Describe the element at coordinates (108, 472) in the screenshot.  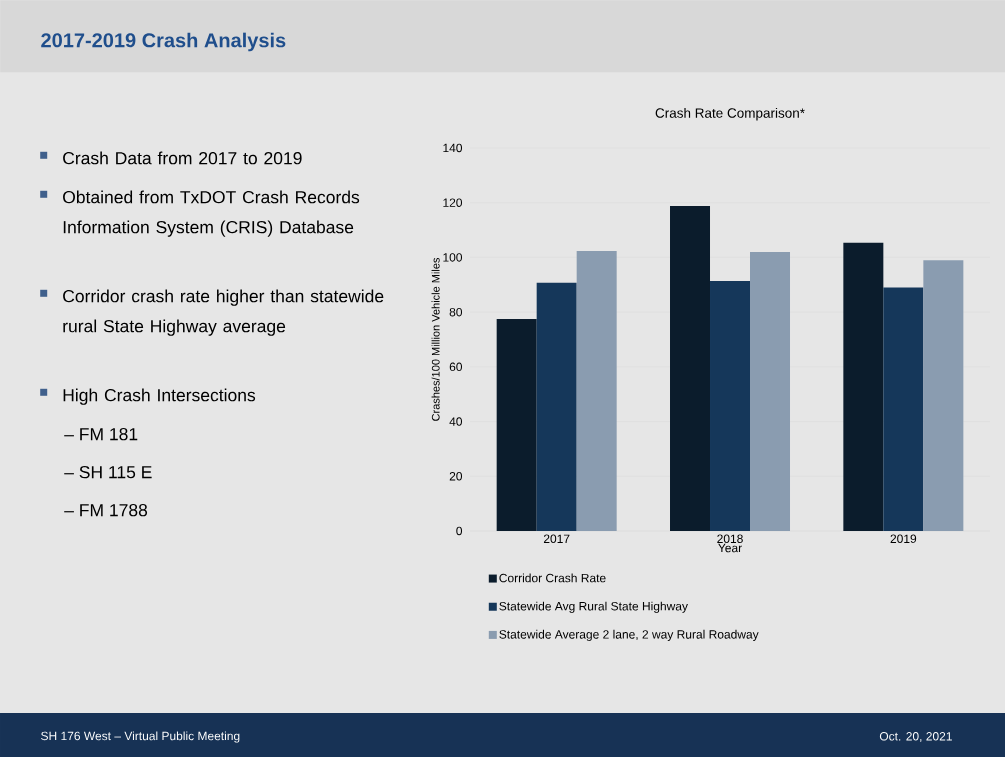
I see `text: – SH 115 E` at that location.